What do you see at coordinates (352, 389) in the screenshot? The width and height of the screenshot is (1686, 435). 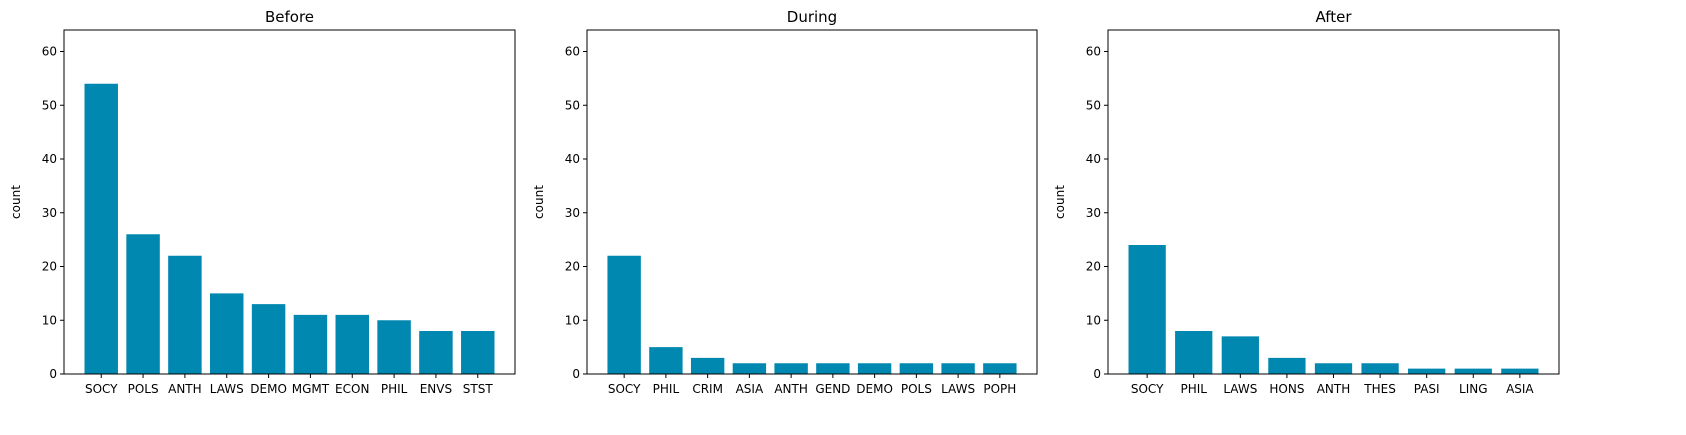 I see `x-tick-label: ECON` at bounding box center [352, 389].